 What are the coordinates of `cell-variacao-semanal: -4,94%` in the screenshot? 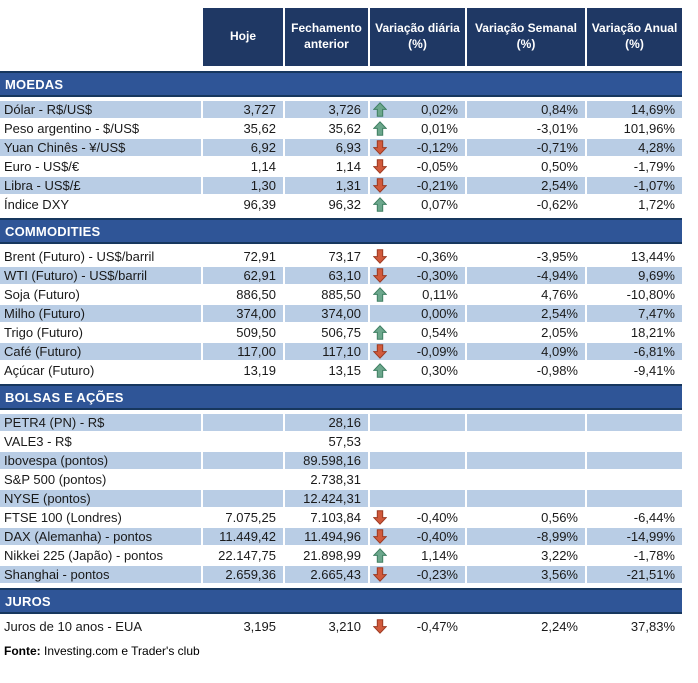 It's located at (527, 276).